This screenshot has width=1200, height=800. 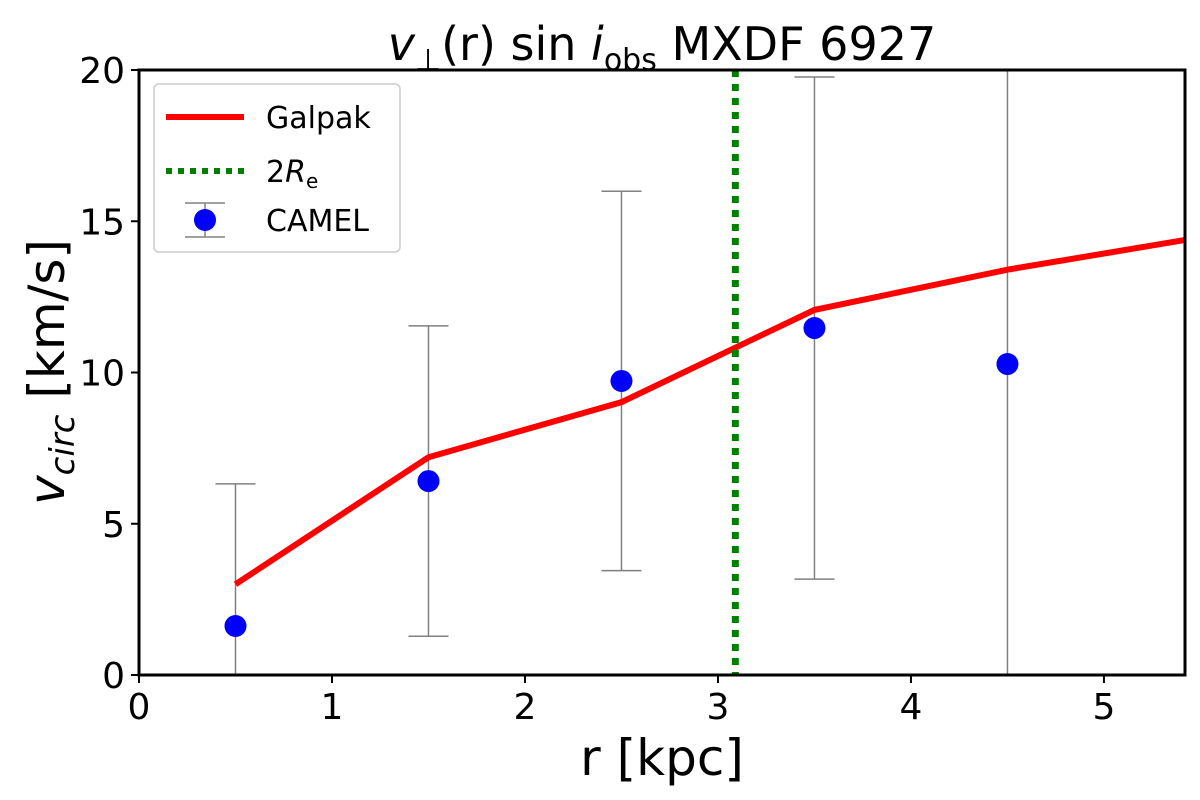 I want to click on y-tick-label: 0, so click(x=113, y=676).